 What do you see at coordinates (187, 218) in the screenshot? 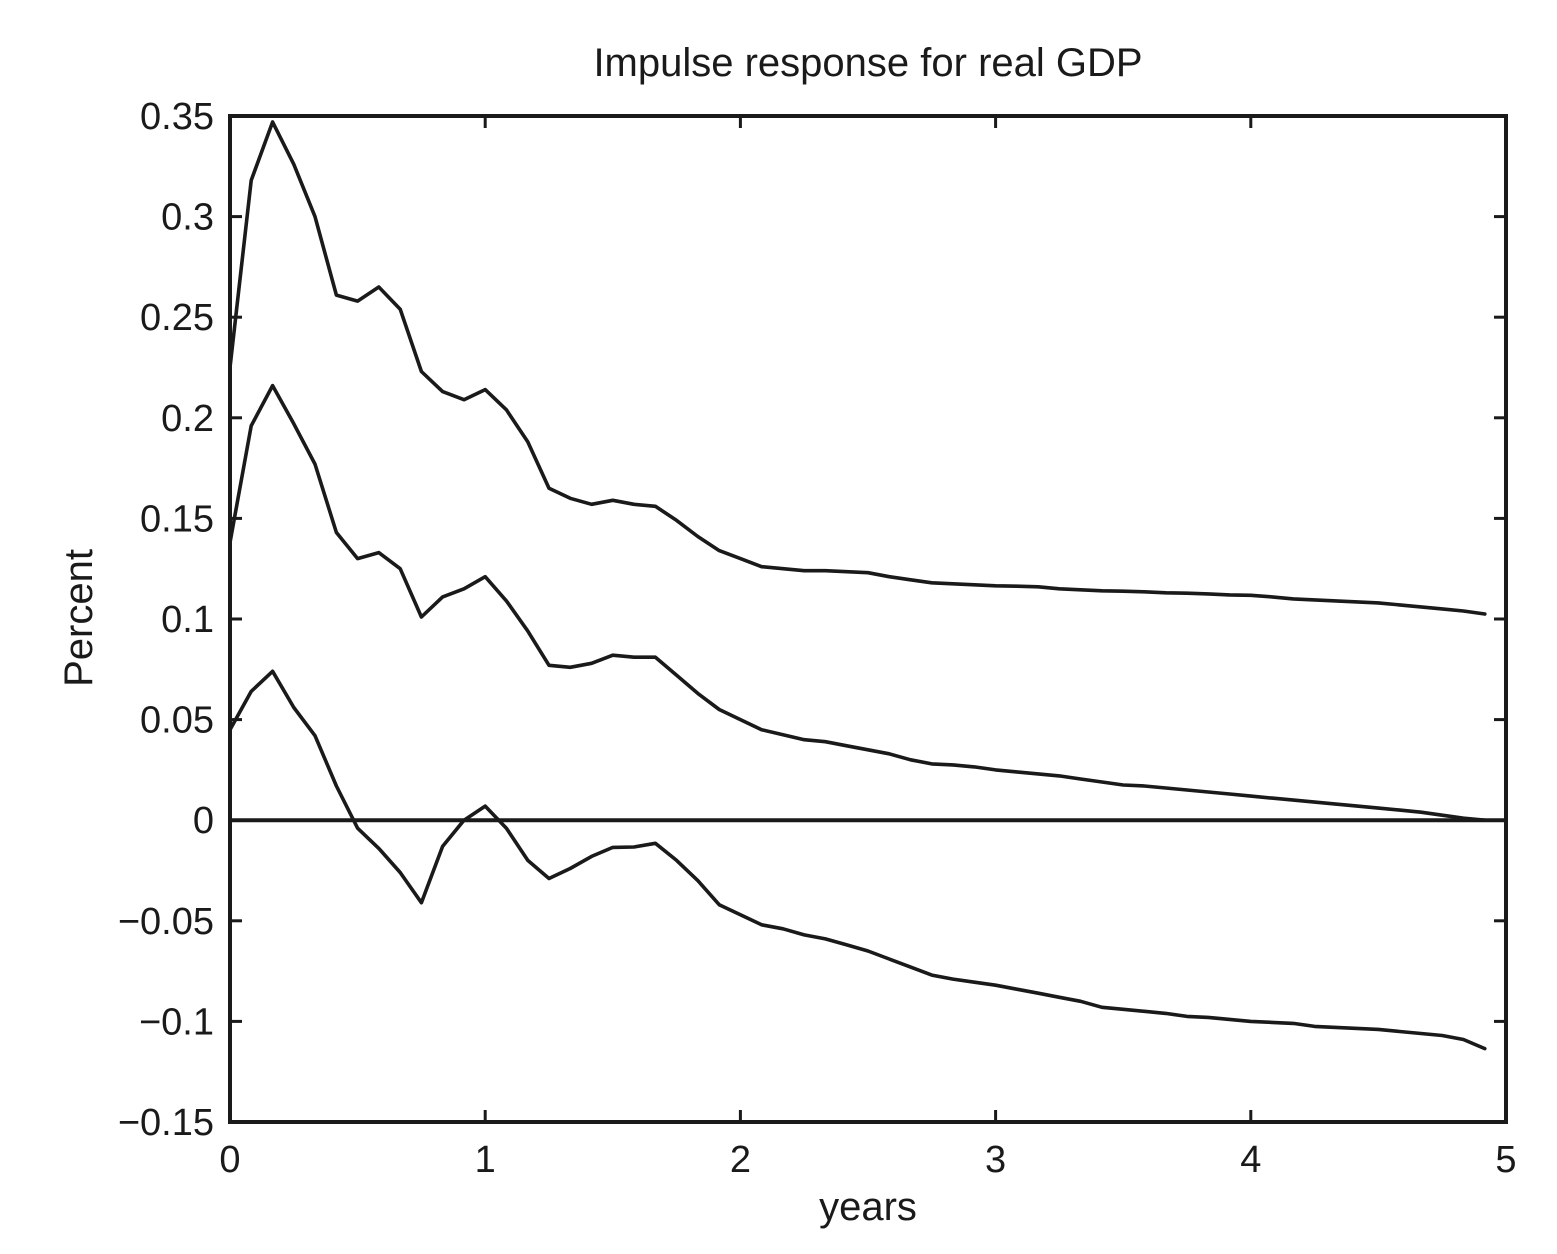
I see `y-tick-label: 0.3` at bounding box center [187, 218].